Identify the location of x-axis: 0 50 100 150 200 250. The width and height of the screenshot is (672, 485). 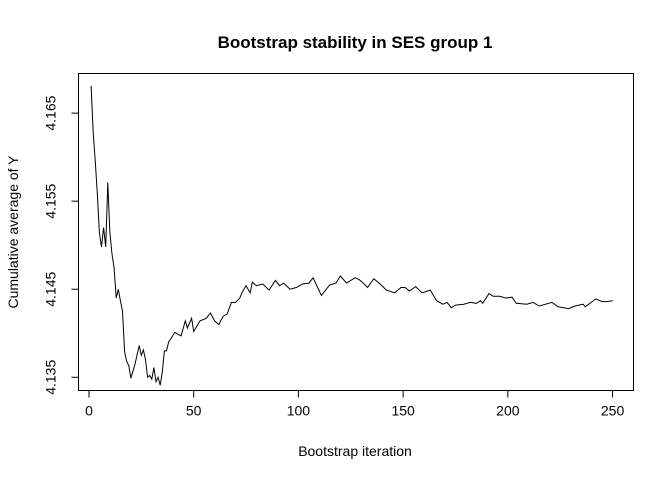
(355, 404).